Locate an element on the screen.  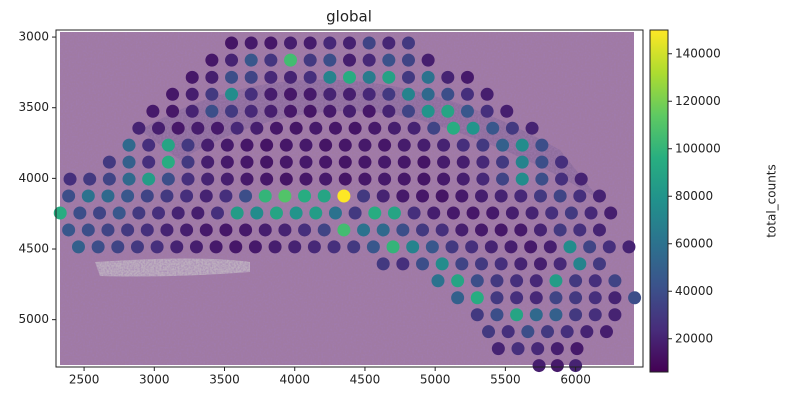
colorbar-tick-label: 60000 is located at coordinates (694, 243).